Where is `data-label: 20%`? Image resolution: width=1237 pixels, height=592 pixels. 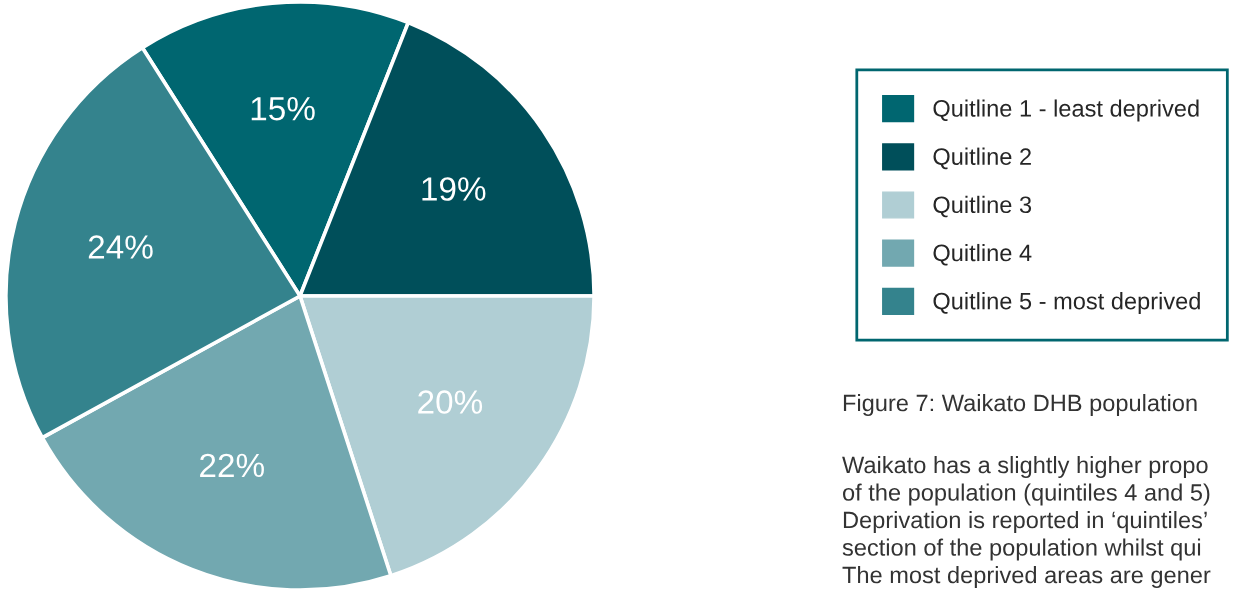
data-label: 20% is located at coordinates (450, 402).